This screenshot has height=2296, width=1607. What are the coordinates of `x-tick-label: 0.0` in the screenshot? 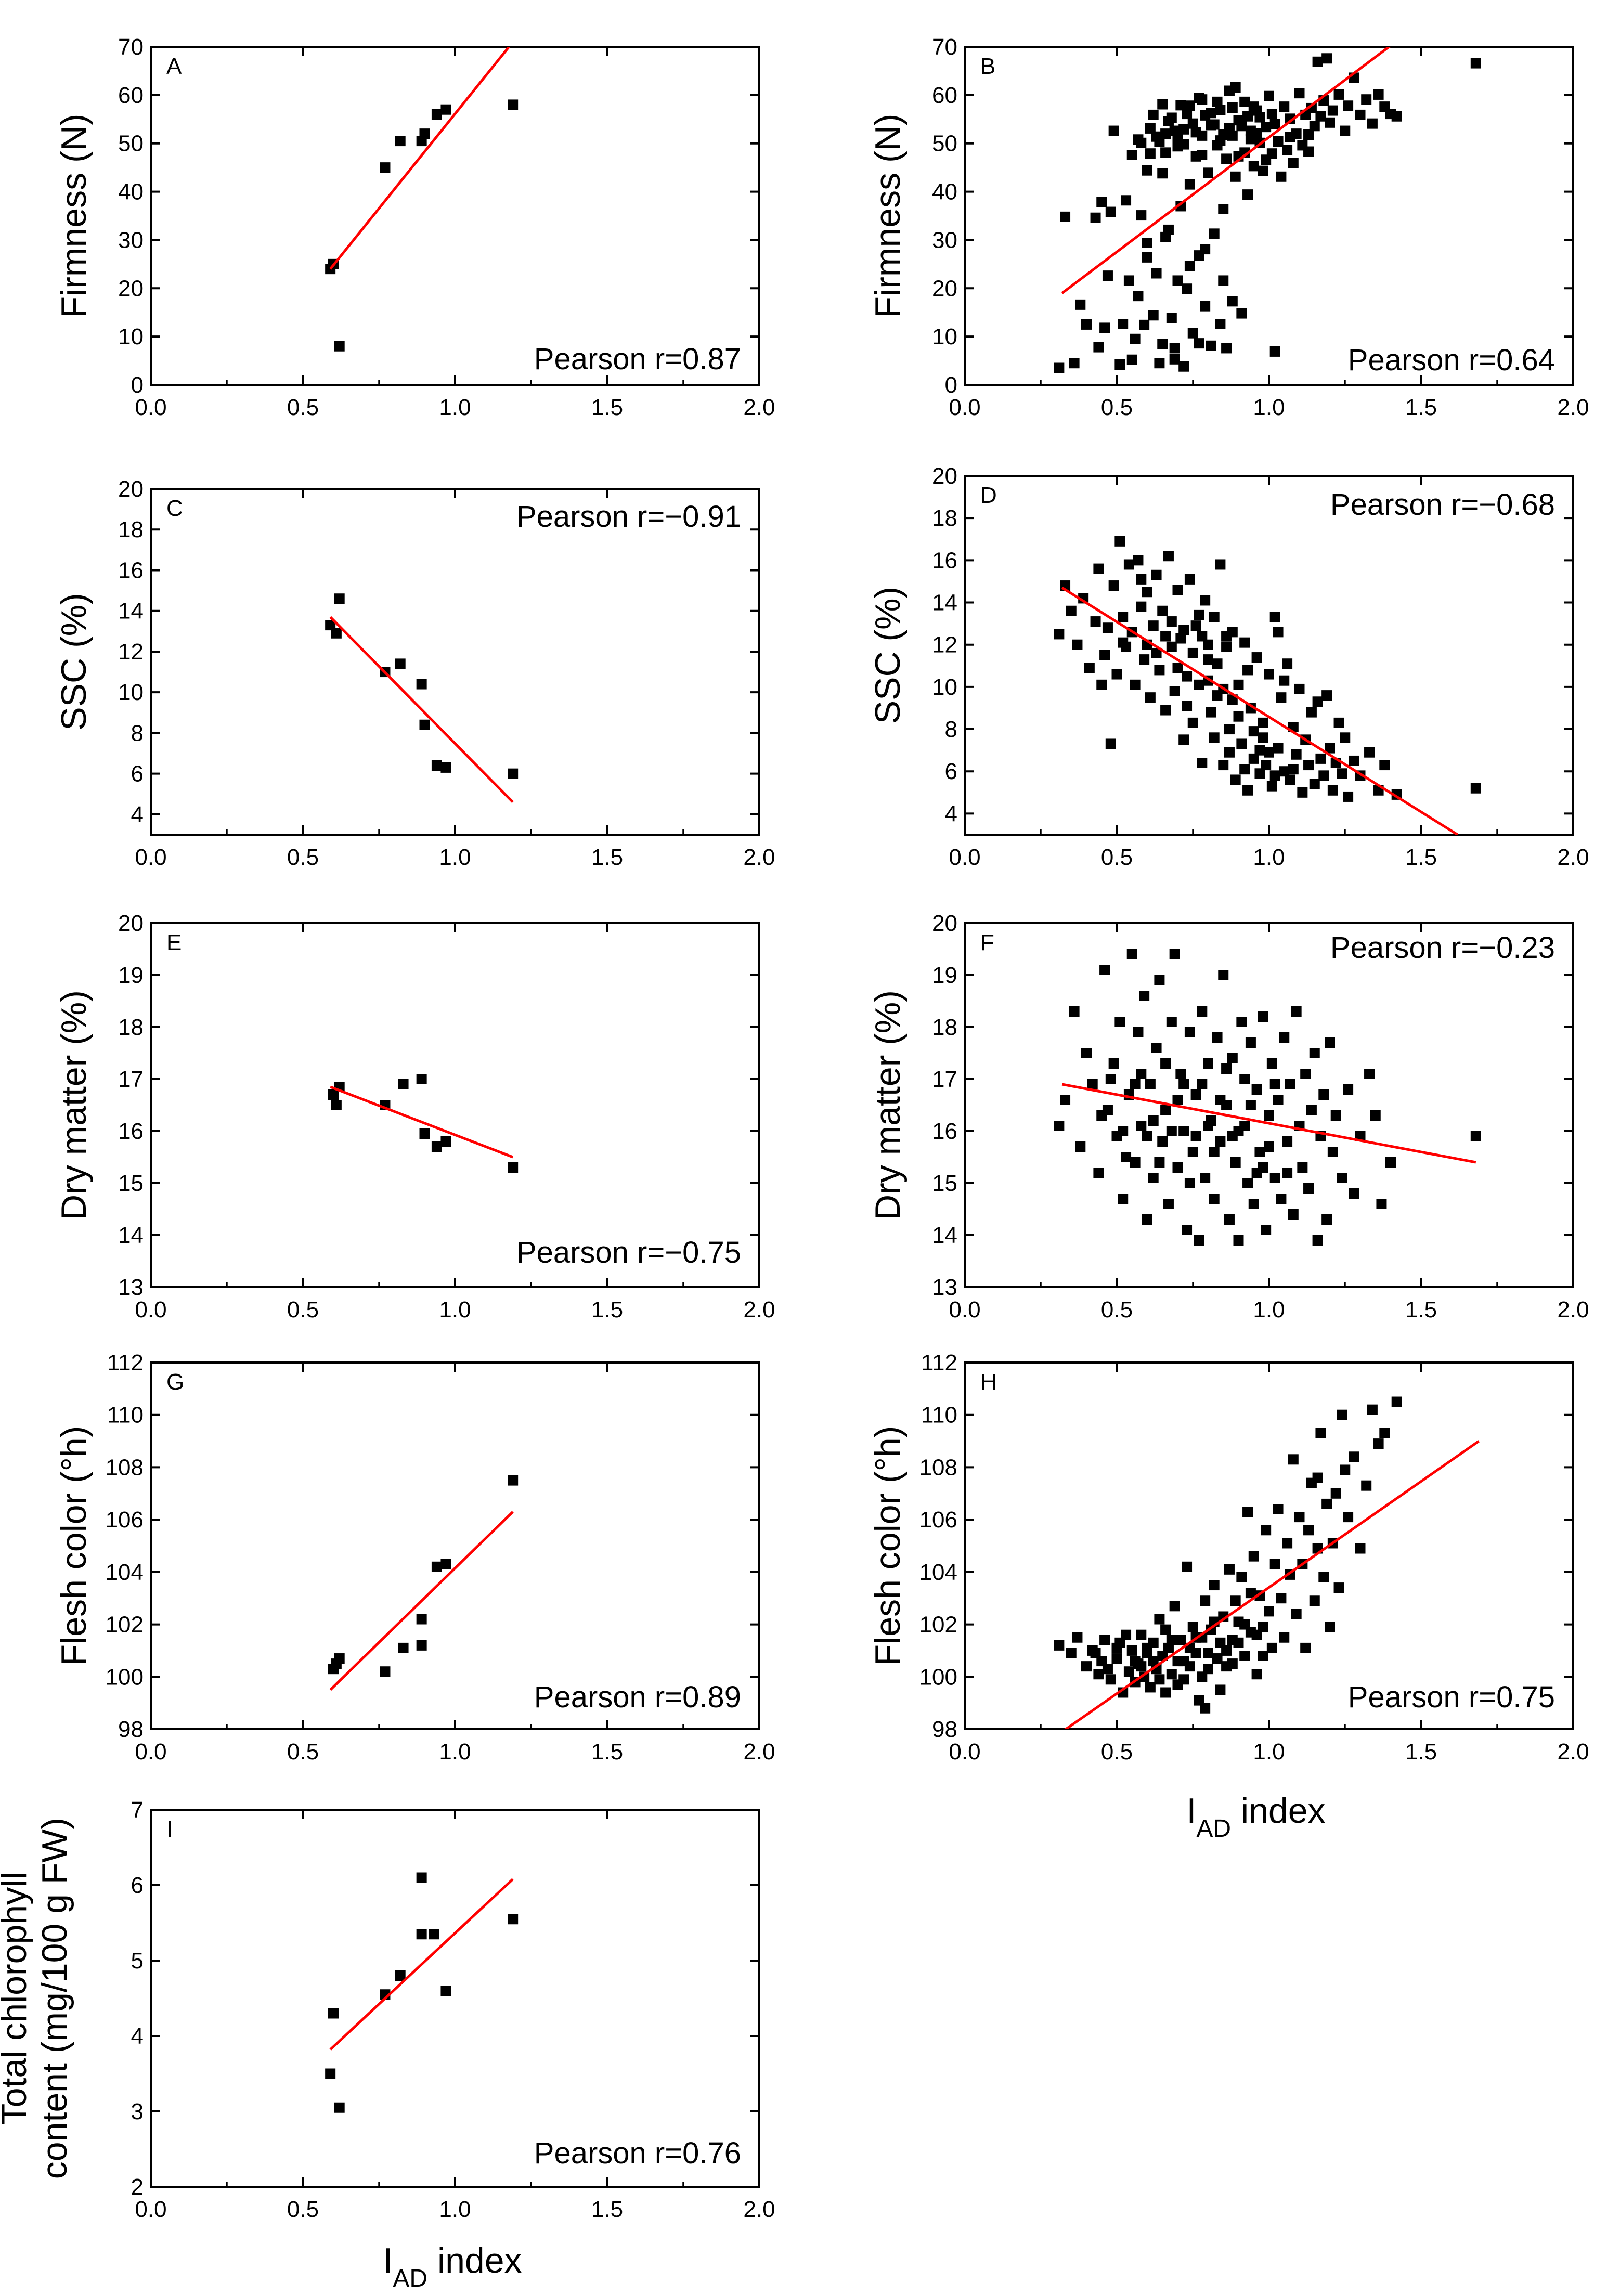 It's located at (964, 857).